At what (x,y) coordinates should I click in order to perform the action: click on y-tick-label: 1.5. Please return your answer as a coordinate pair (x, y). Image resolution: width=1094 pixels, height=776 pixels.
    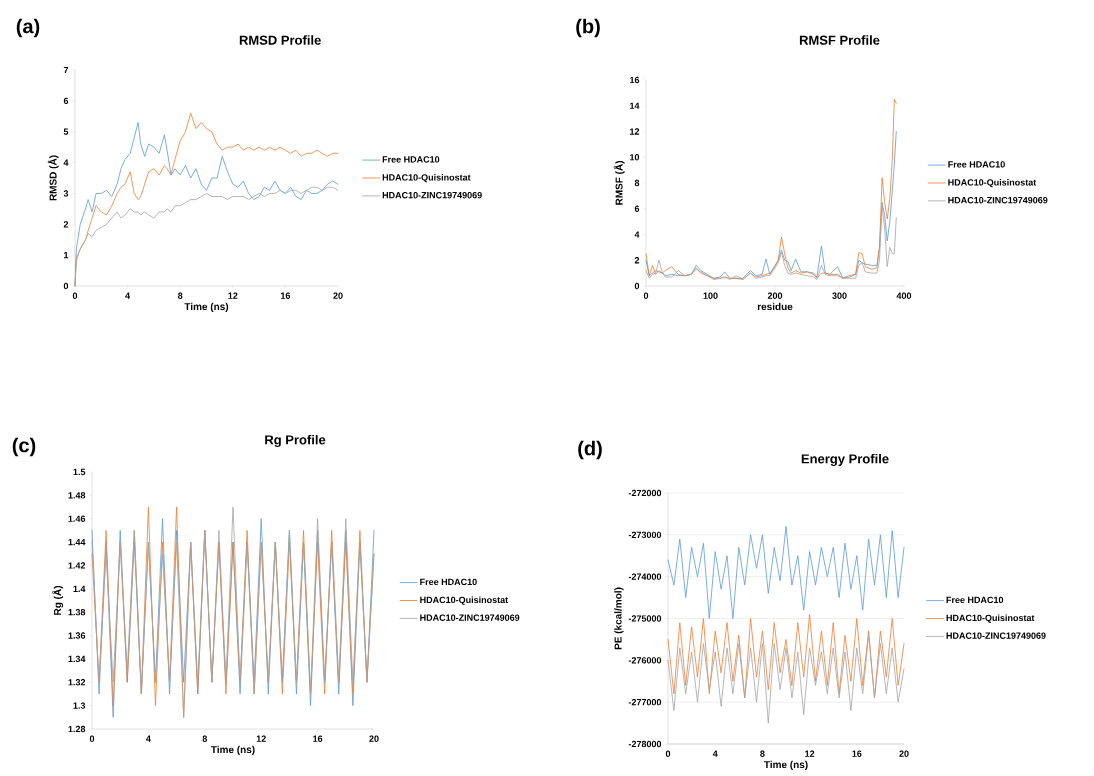
    Looking at the image, I should click on (79, 472).